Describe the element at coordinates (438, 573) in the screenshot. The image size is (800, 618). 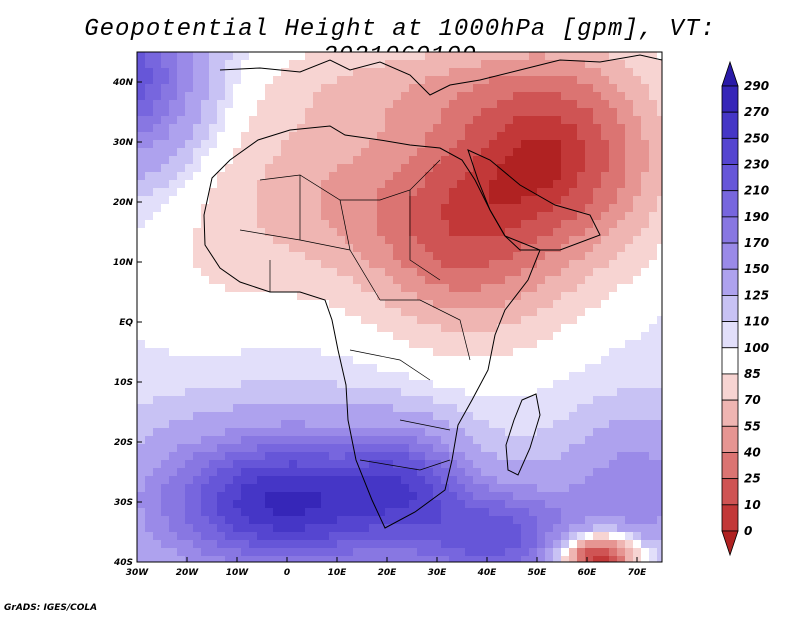
I see `lon-label: 30E` at that location.